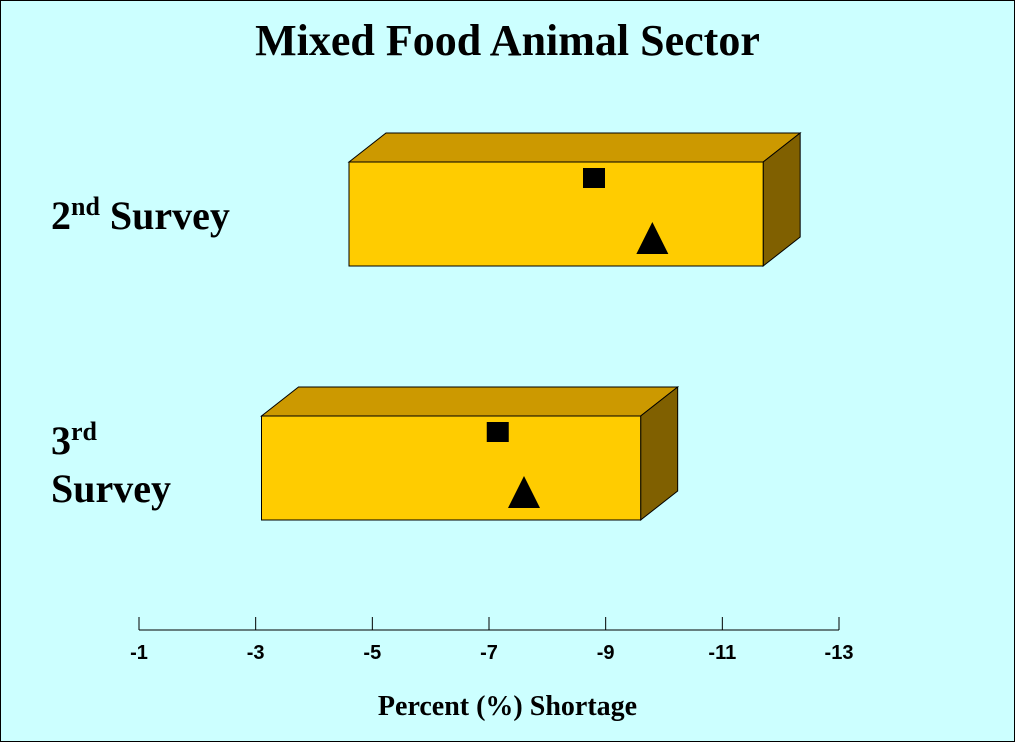  What do you see at coordinates (839, 653) in the screenshot?
I see `x-tick-label: -13` at bounding box center [839, 653].